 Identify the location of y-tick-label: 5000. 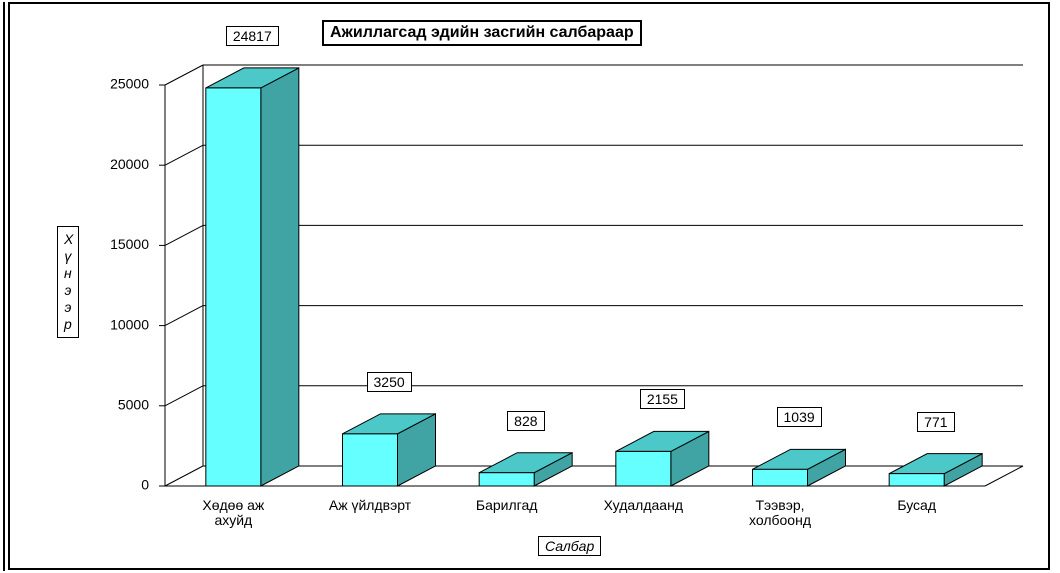
(133, 405).